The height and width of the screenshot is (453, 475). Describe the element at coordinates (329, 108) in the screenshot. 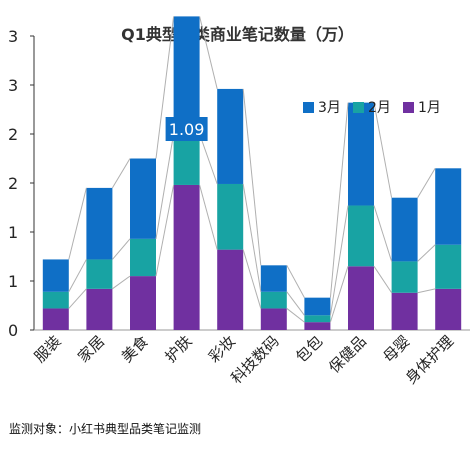

I see `legend-label: 3月` at that location.